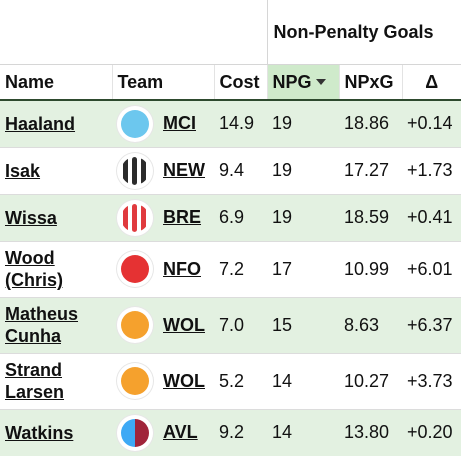  Describe the element at coordinates (179, 123) in the screenshot. I see `team-code-link: MCI` at that location.